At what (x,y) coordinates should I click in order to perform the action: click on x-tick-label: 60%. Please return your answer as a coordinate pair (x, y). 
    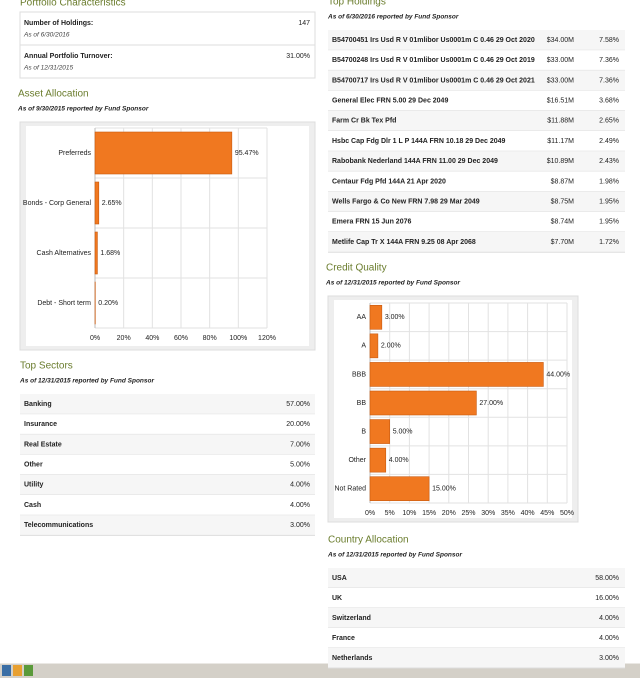
    Looking at the image, I should click on (181, 338).